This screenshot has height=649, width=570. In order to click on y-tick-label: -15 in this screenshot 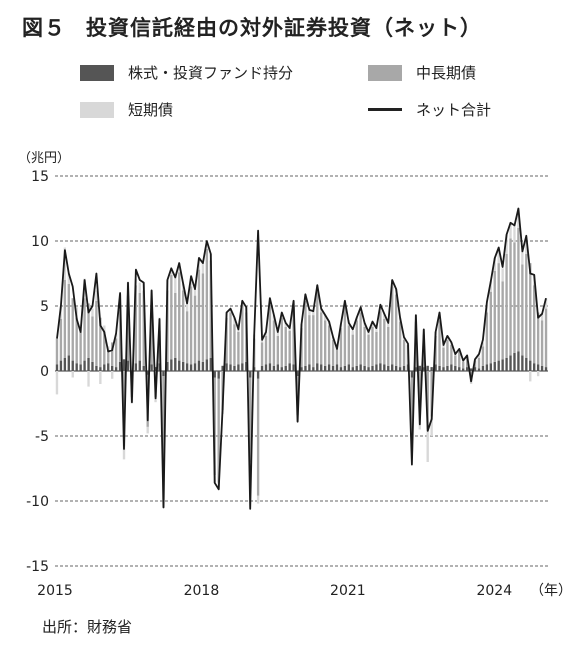, I will do `click(37, 567)`.